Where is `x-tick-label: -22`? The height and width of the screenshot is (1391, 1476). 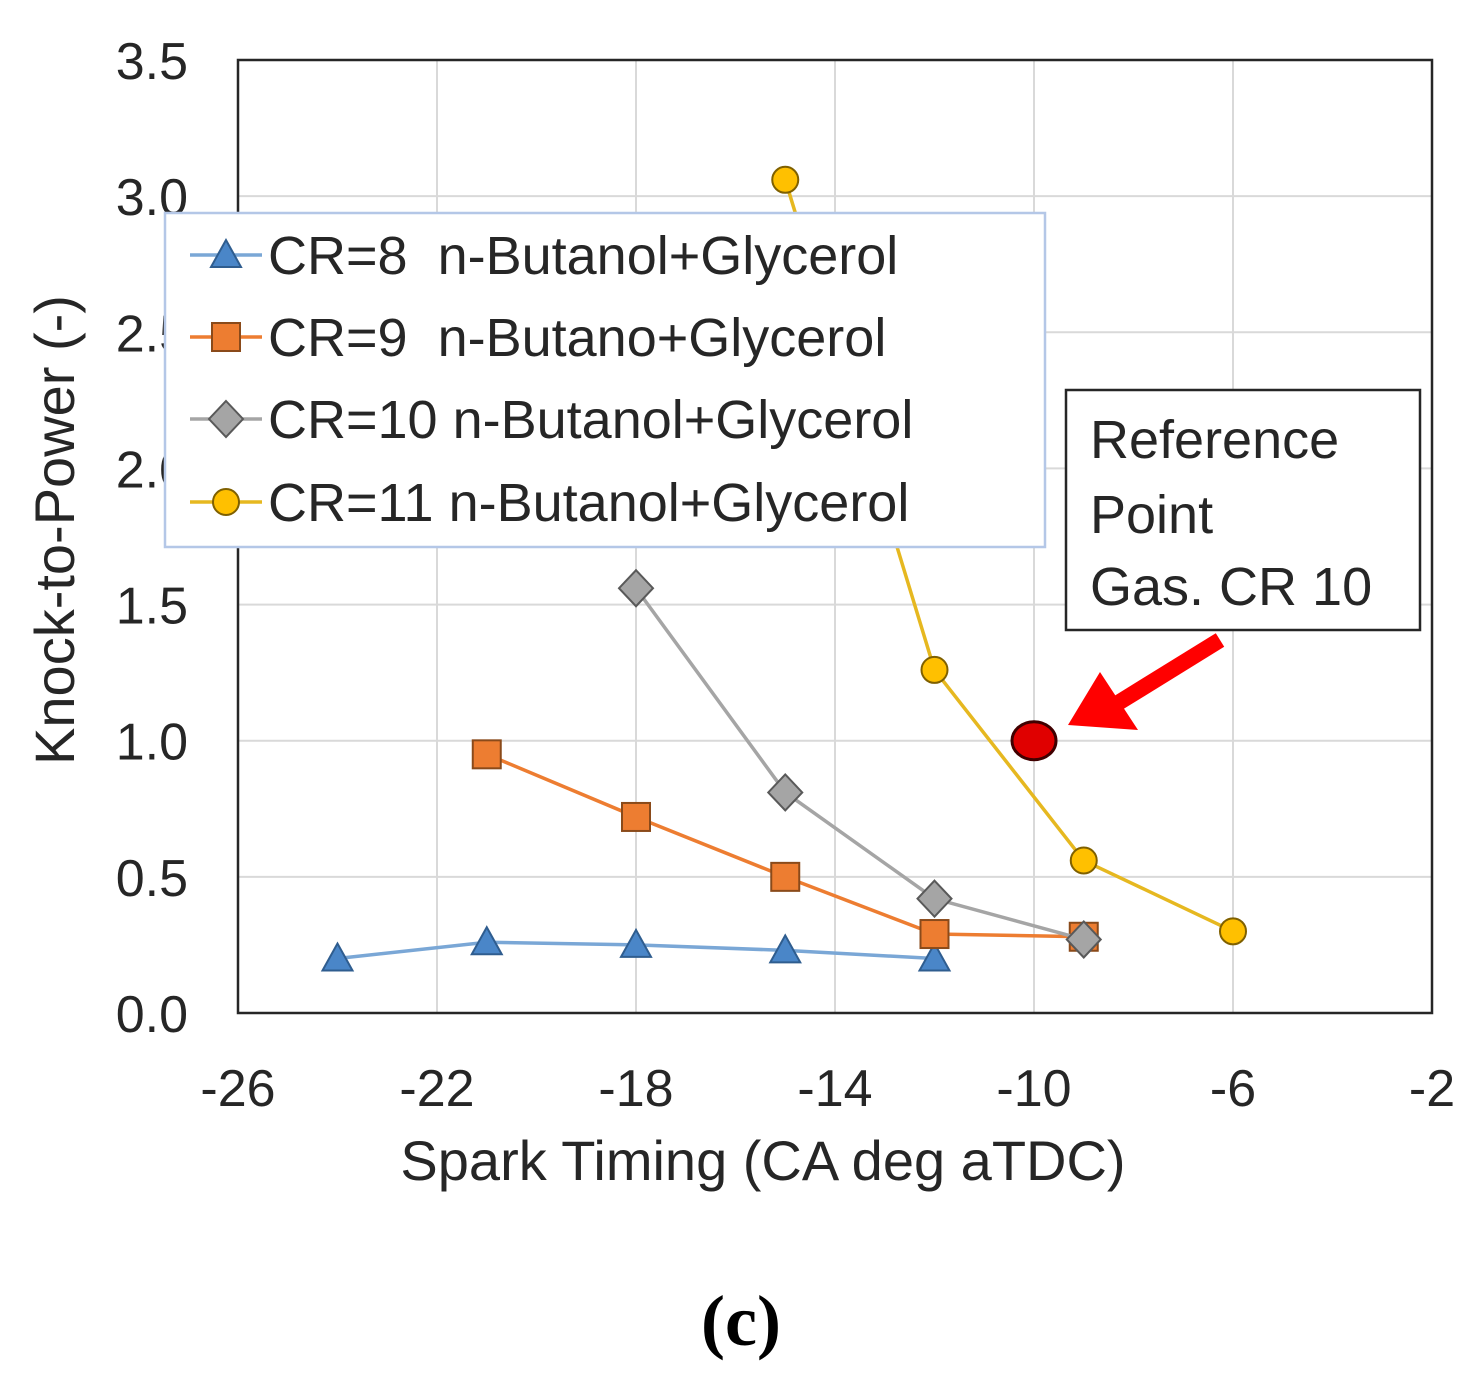 x-tick-label: -22 is located at coordinates (436, 1089).